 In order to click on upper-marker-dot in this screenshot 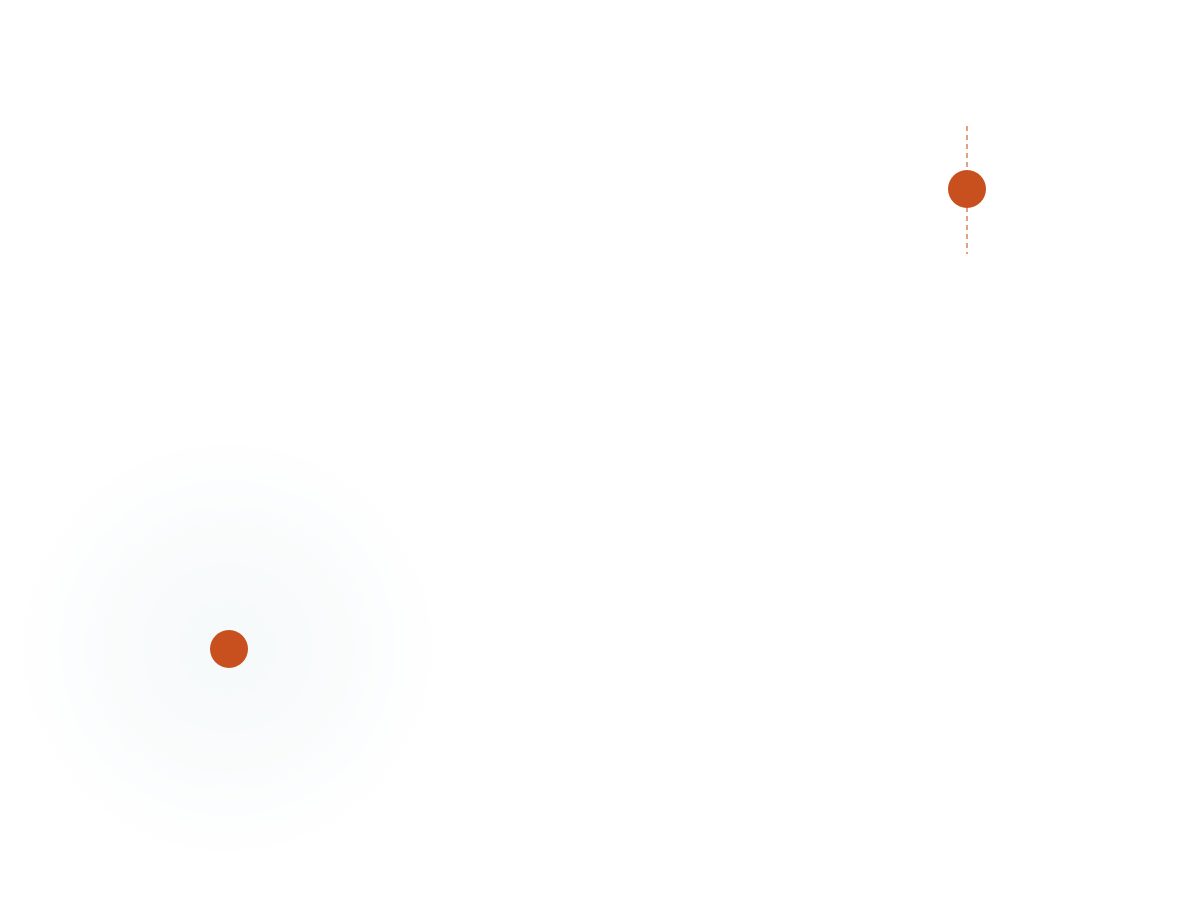, I will do `click(967, 189)`.